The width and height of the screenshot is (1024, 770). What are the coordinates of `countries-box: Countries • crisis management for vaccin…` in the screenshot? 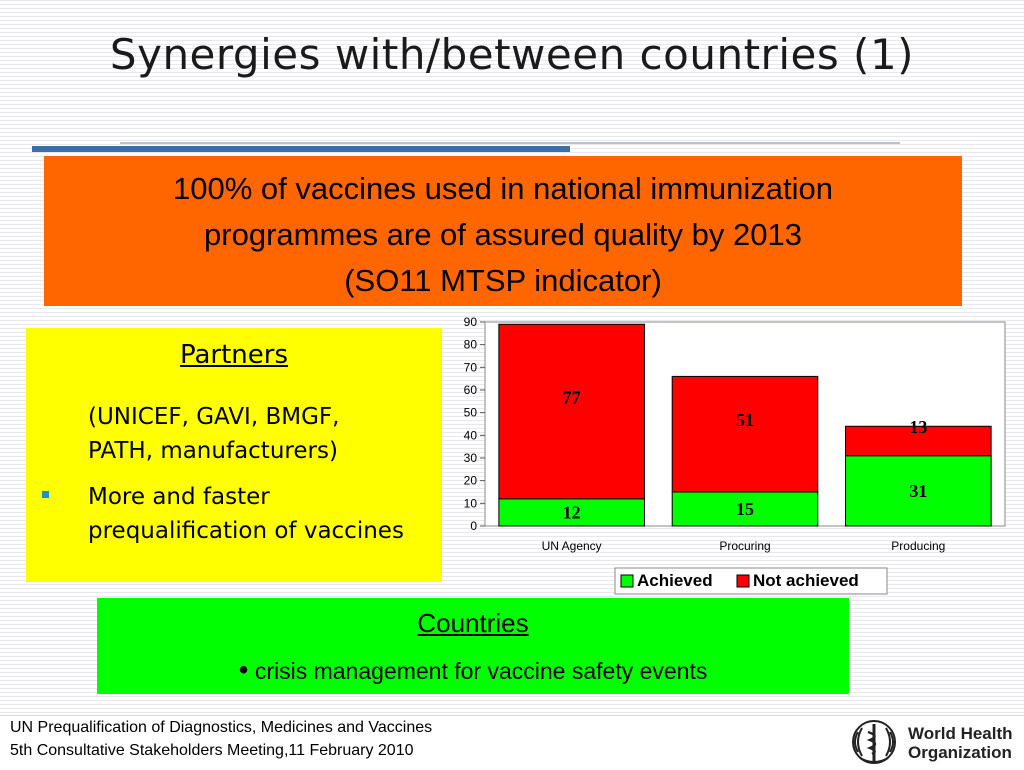 It's located at (473, 646).